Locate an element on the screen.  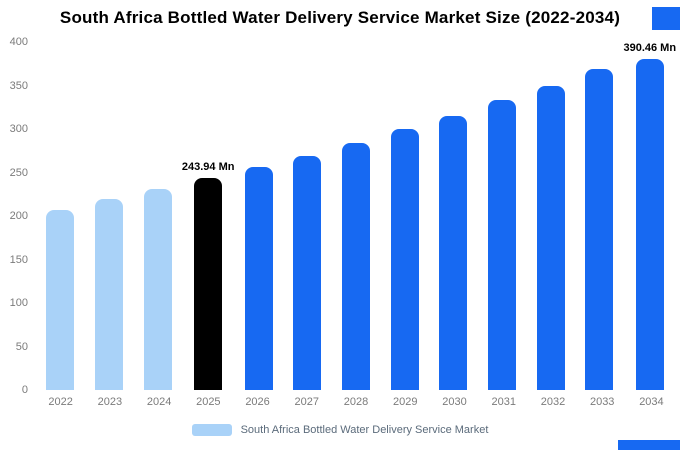
y-tick-label: 100 is located at coordinates (18, 303).